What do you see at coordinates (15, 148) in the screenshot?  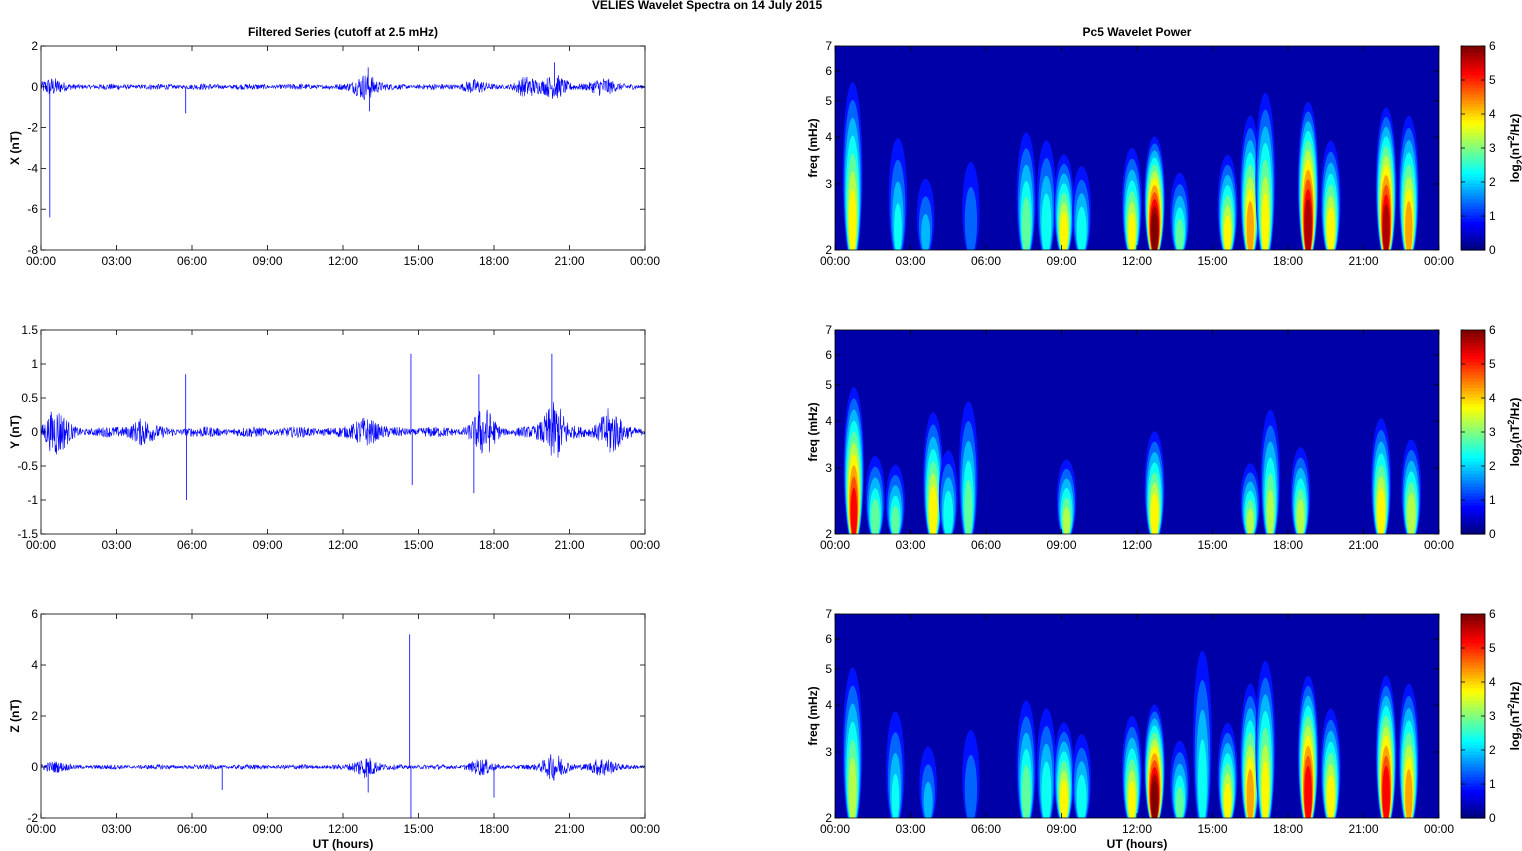 I see `y-axis-label: X (nT)` at bounding box center [15, 148].